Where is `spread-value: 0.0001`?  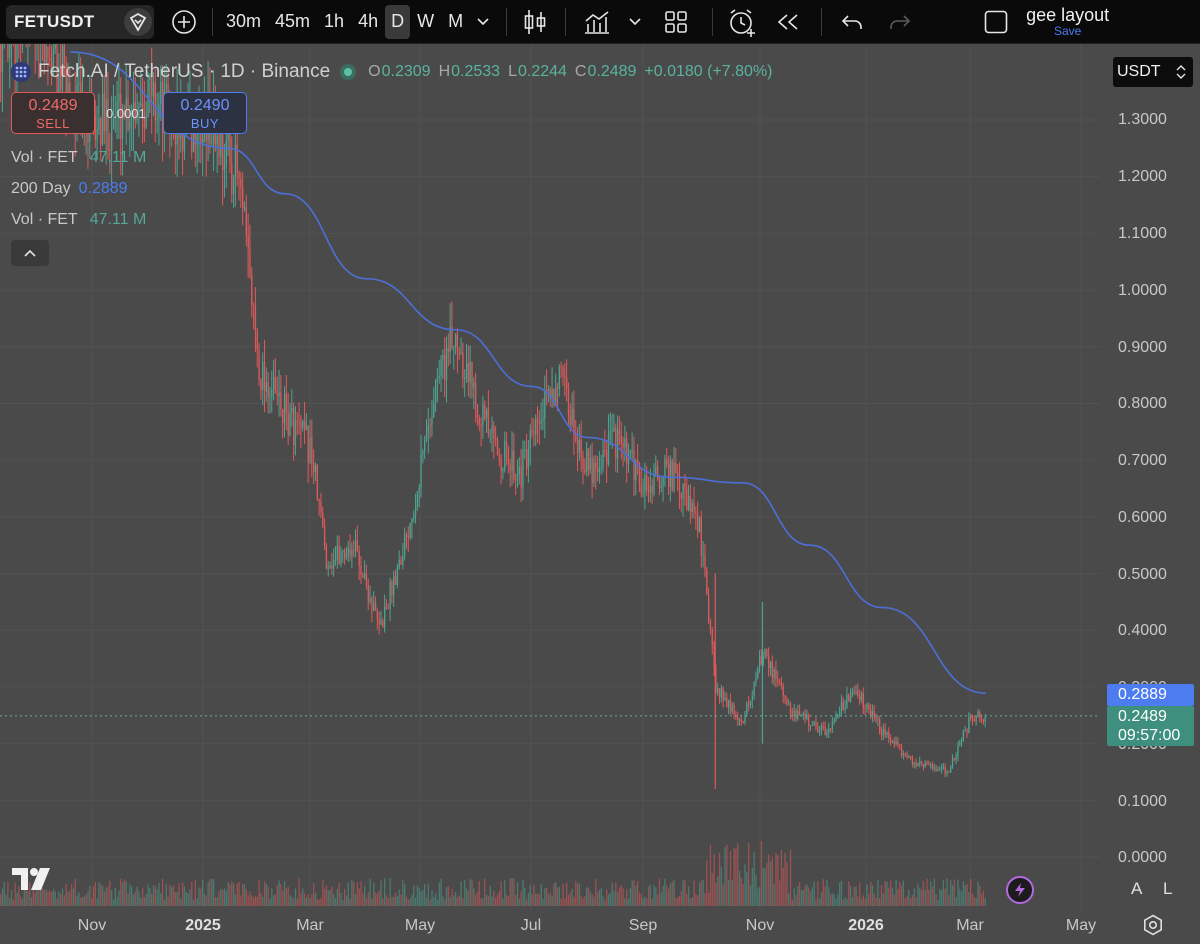 spread-value: 0.0001 is located at coordinates (126, 113).